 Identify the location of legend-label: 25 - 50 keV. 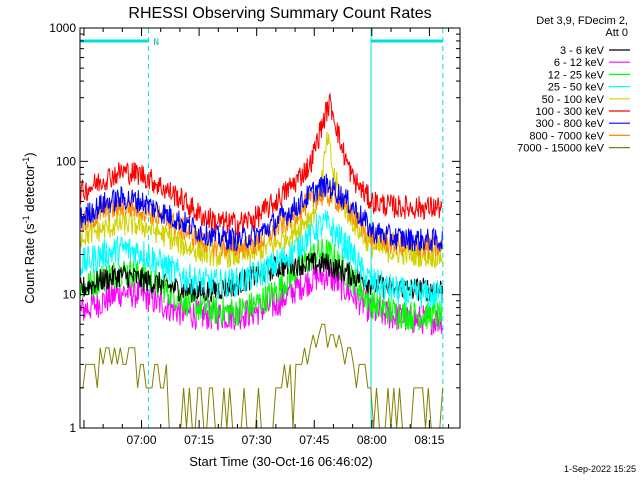
(576, 88).